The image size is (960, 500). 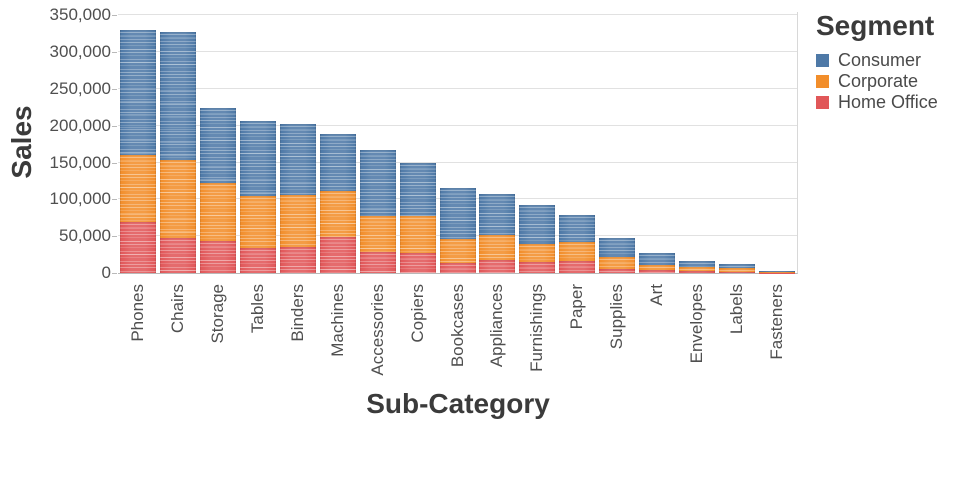 What do you see at coordinates (177, 199) in the screenshot?
I see `bar-segment-chairs-corporate` at bounding box center [177, 199].